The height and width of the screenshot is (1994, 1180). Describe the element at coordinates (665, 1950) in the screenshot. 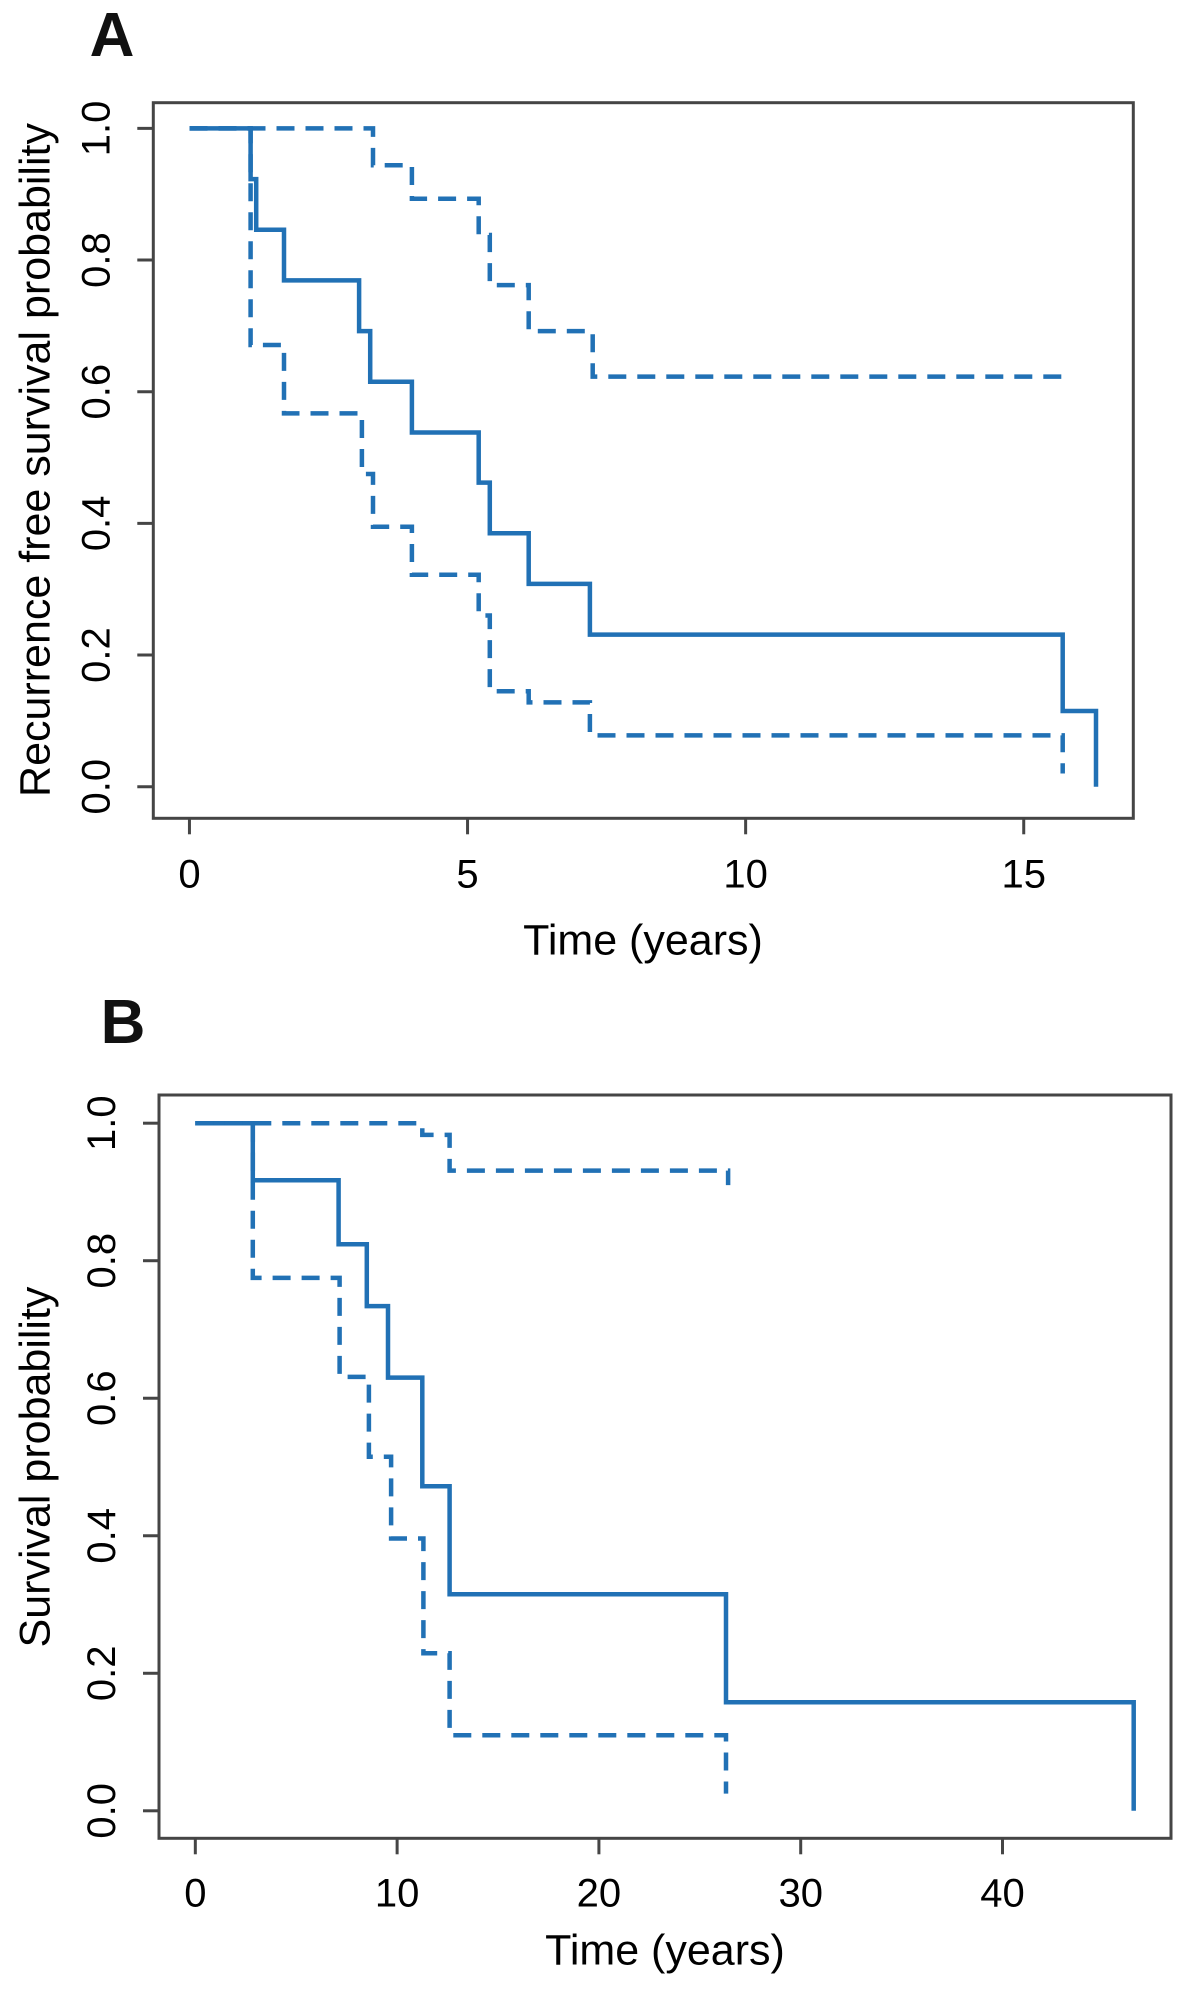

I see `panel-b-x-axis-title: Time (years)` at that location.